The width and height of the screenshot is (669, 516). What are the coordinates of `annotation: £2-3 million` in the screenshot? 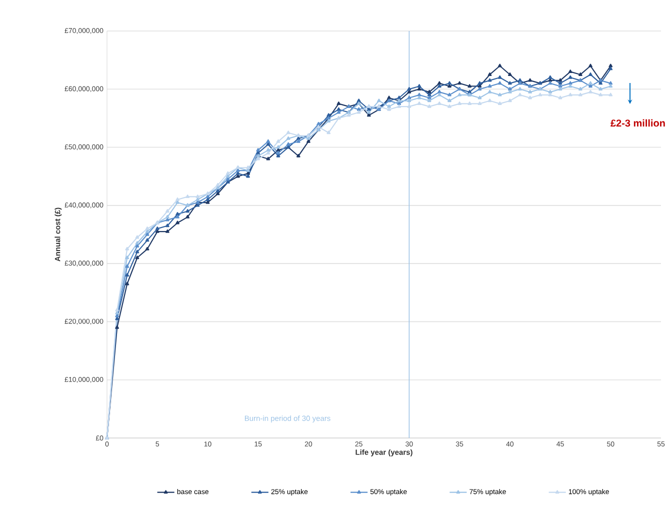 It's located at (637, 123).